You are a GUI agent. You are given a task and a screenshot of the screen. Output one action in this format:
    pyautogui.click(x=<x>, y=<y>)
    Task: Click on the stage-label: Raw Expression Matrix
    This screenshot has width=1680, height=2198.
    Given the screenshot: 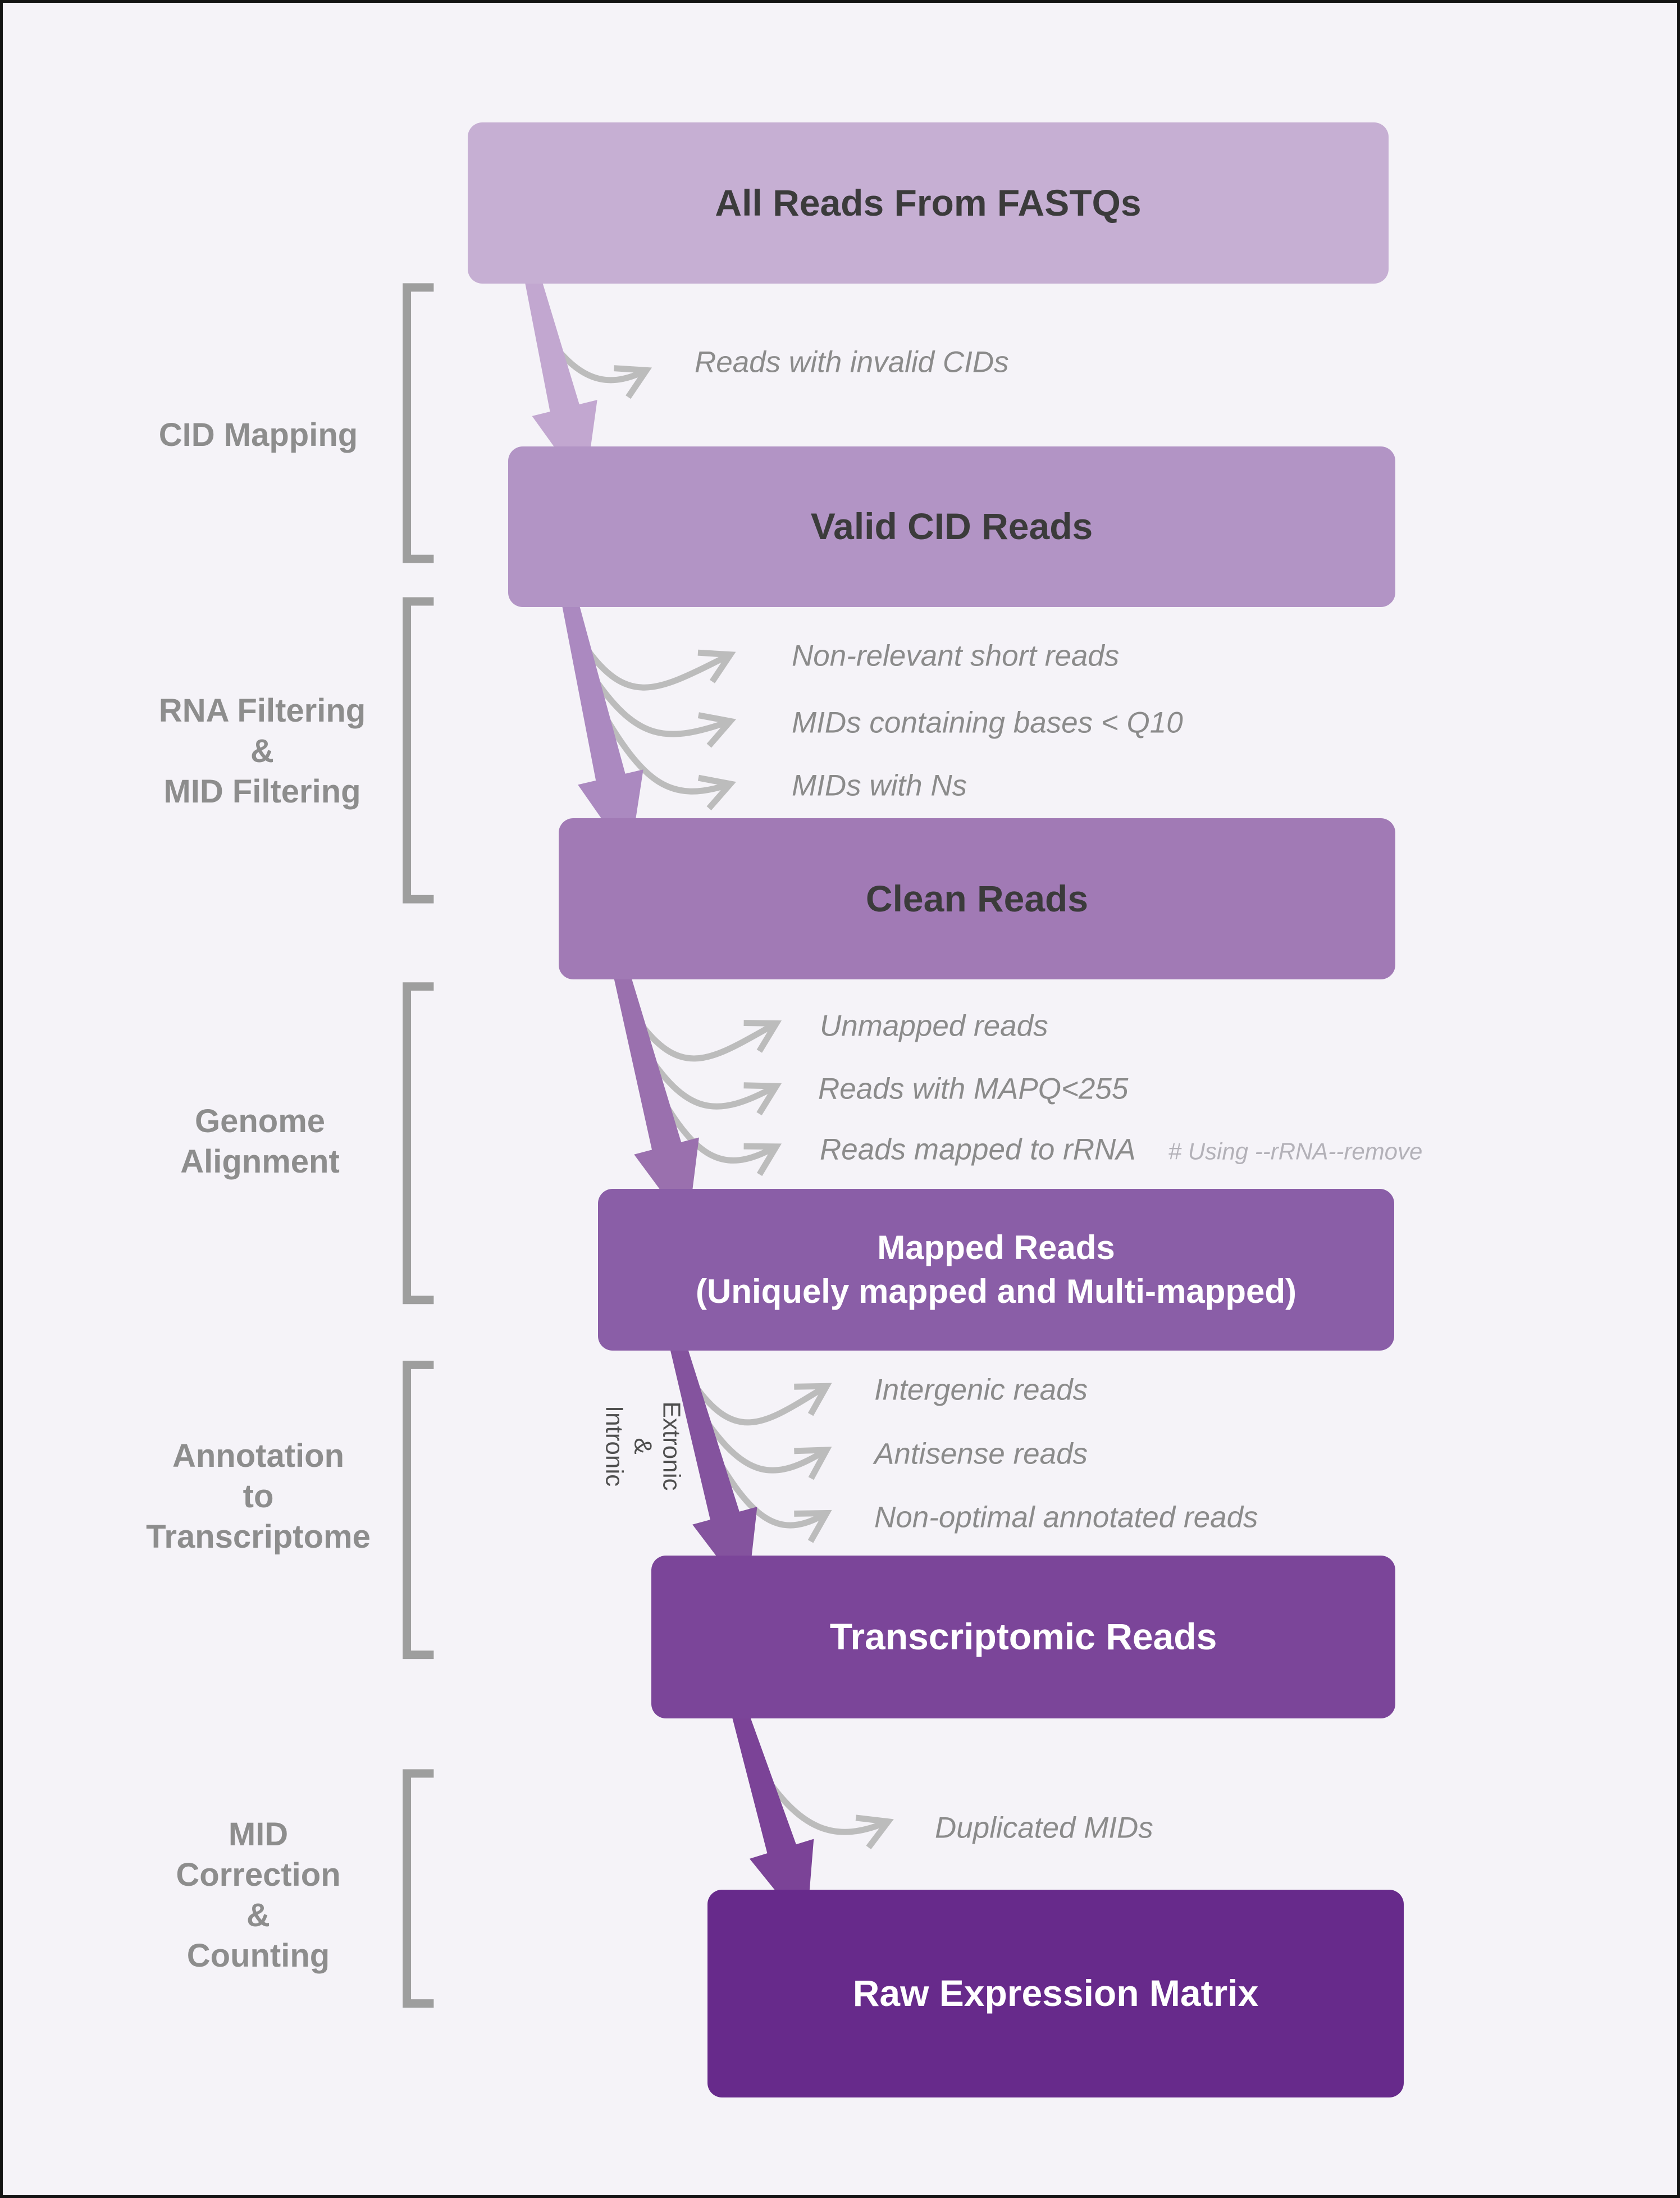 What is the action you would take?
    pyautogui.click(x=1055, y=1993)
    